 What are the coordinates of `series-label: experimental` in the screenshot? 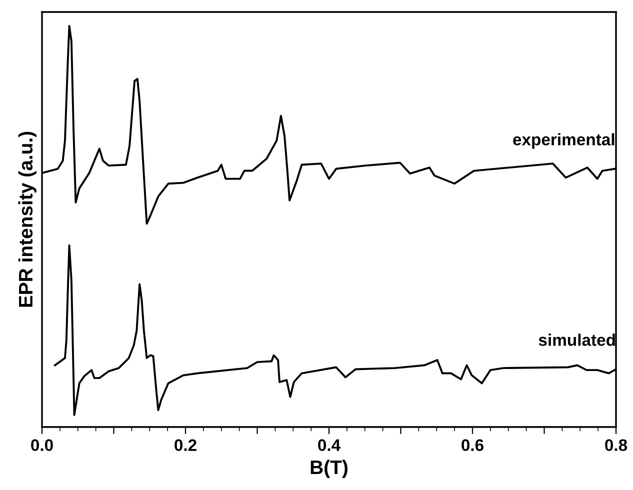 It's located at (563, 141).